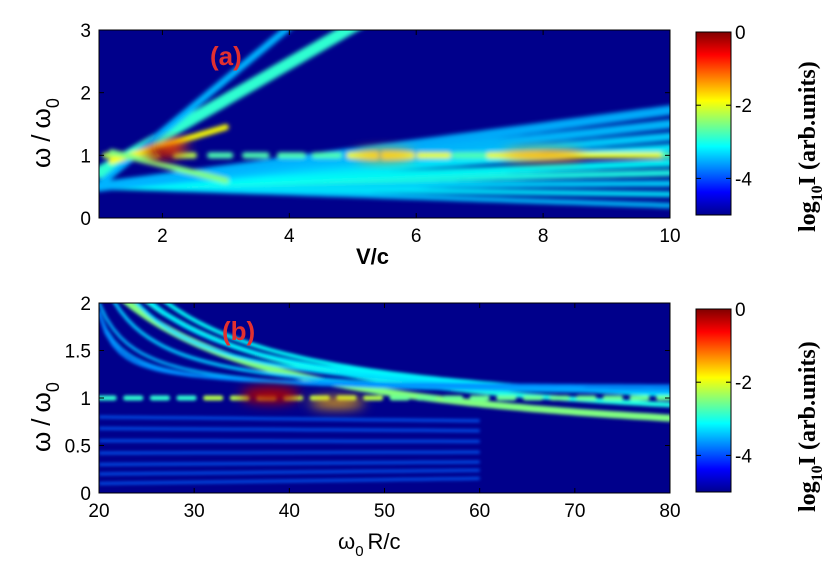  Describe the element at coordinates (574, 511) in the screenshot. I see `x-tick-label: 70` at that location.